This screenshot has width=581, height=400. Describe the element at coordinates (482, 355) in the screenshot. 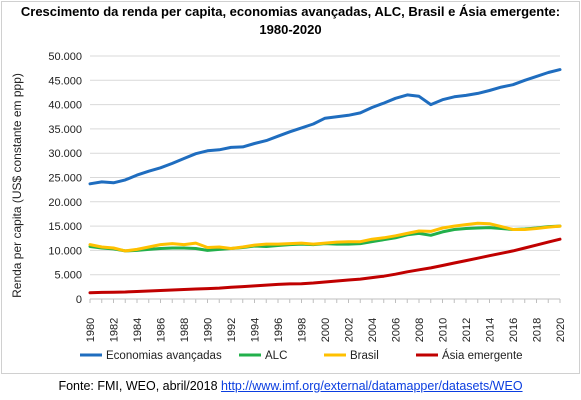

I see `legend-label: Ásia emergente` at that location.